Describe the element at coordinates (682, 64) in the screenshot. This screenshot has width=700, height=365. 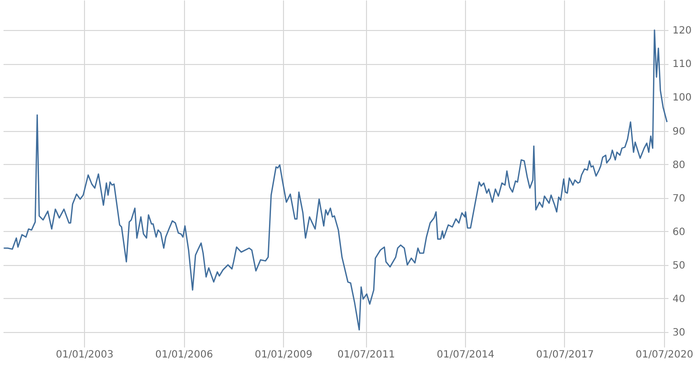
I see `y-tick-label: 110` at that location.